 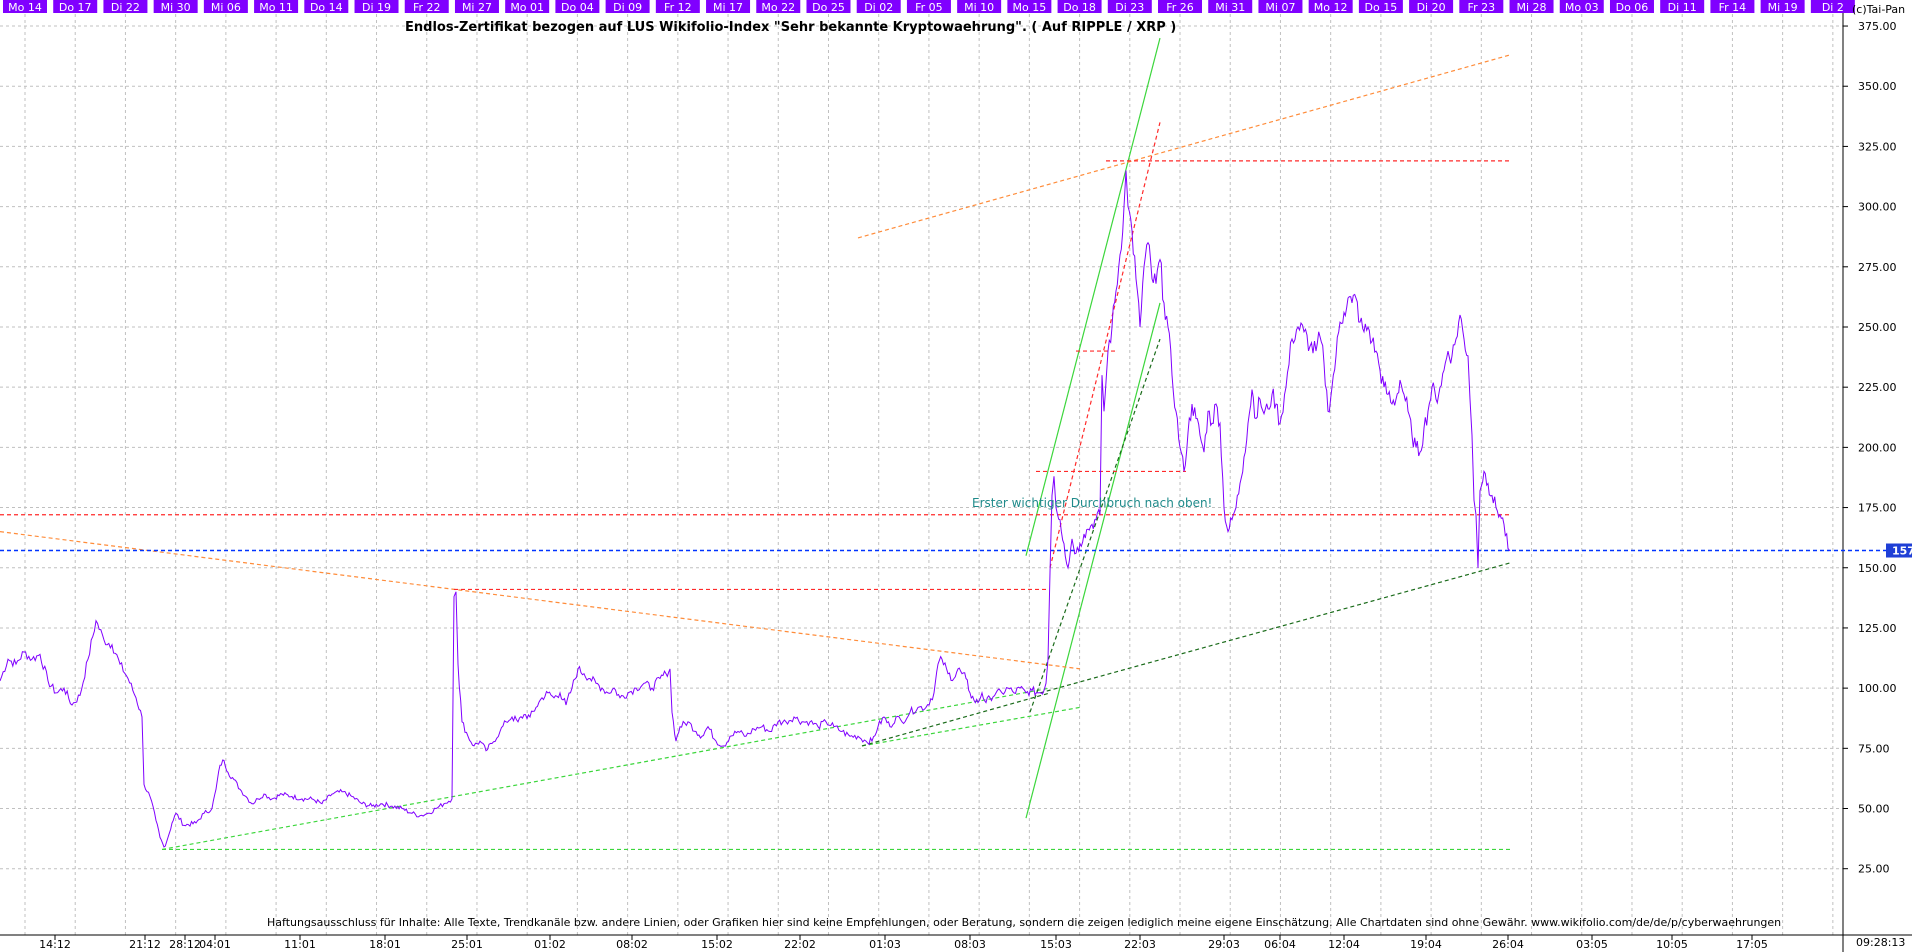 I want to click on top-day-label: Do 18, so click(x=1079, y=7).